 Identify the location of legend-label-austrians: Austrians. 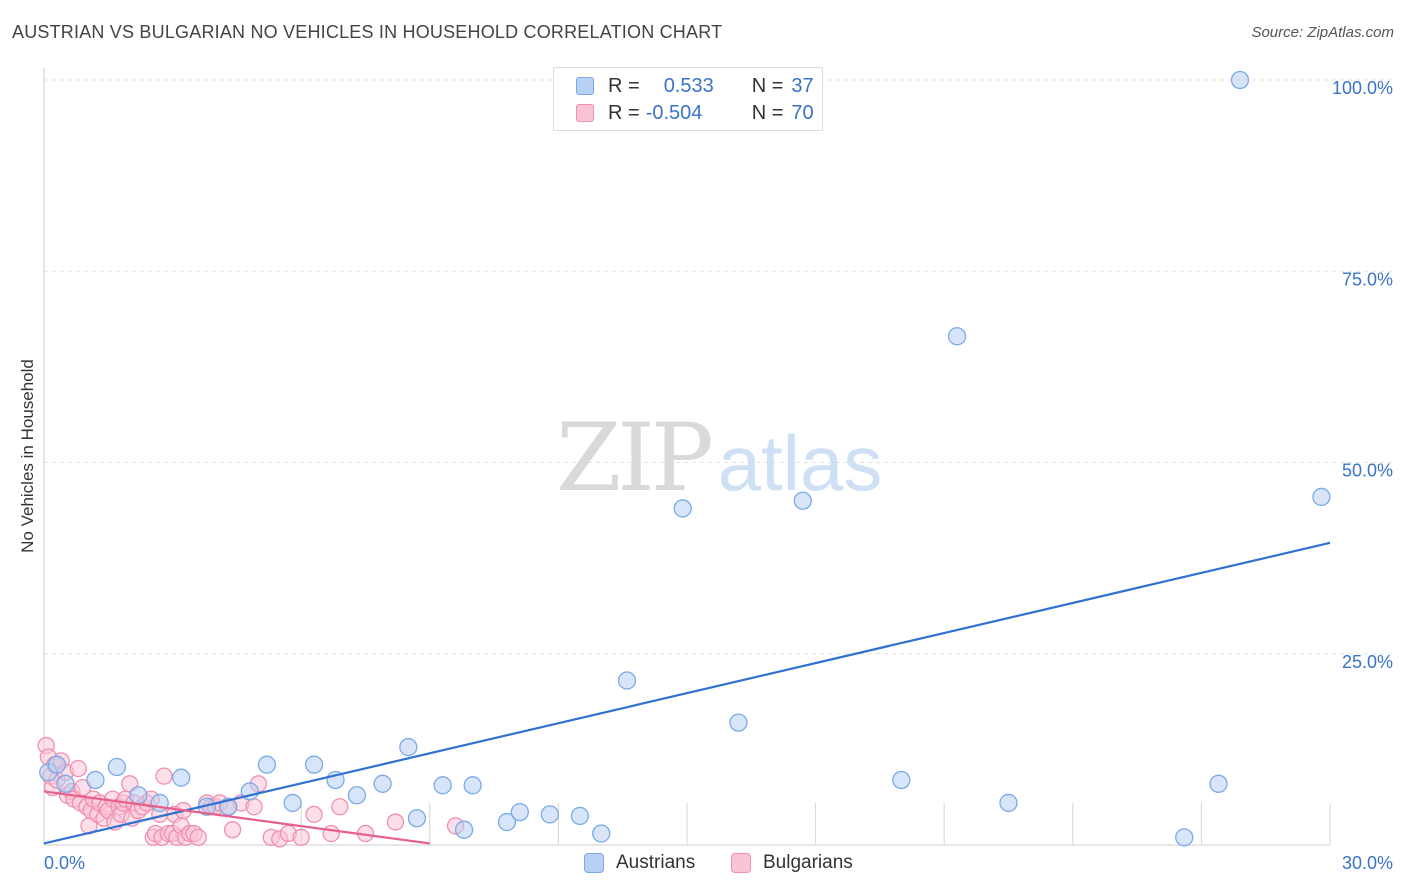
(656, 862).